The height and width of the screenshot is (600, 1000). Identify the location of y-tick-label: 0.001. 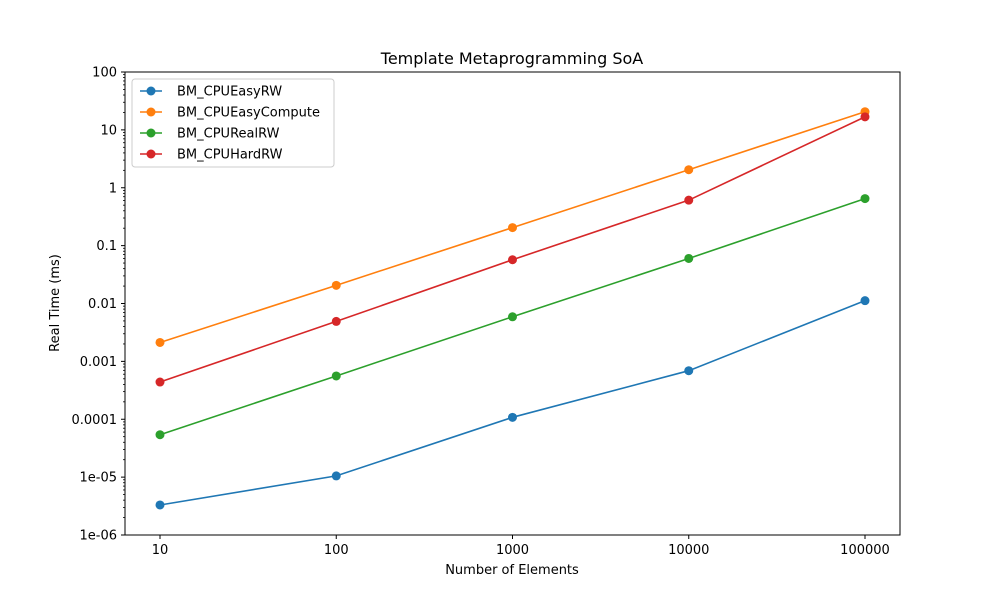
(98, 362).